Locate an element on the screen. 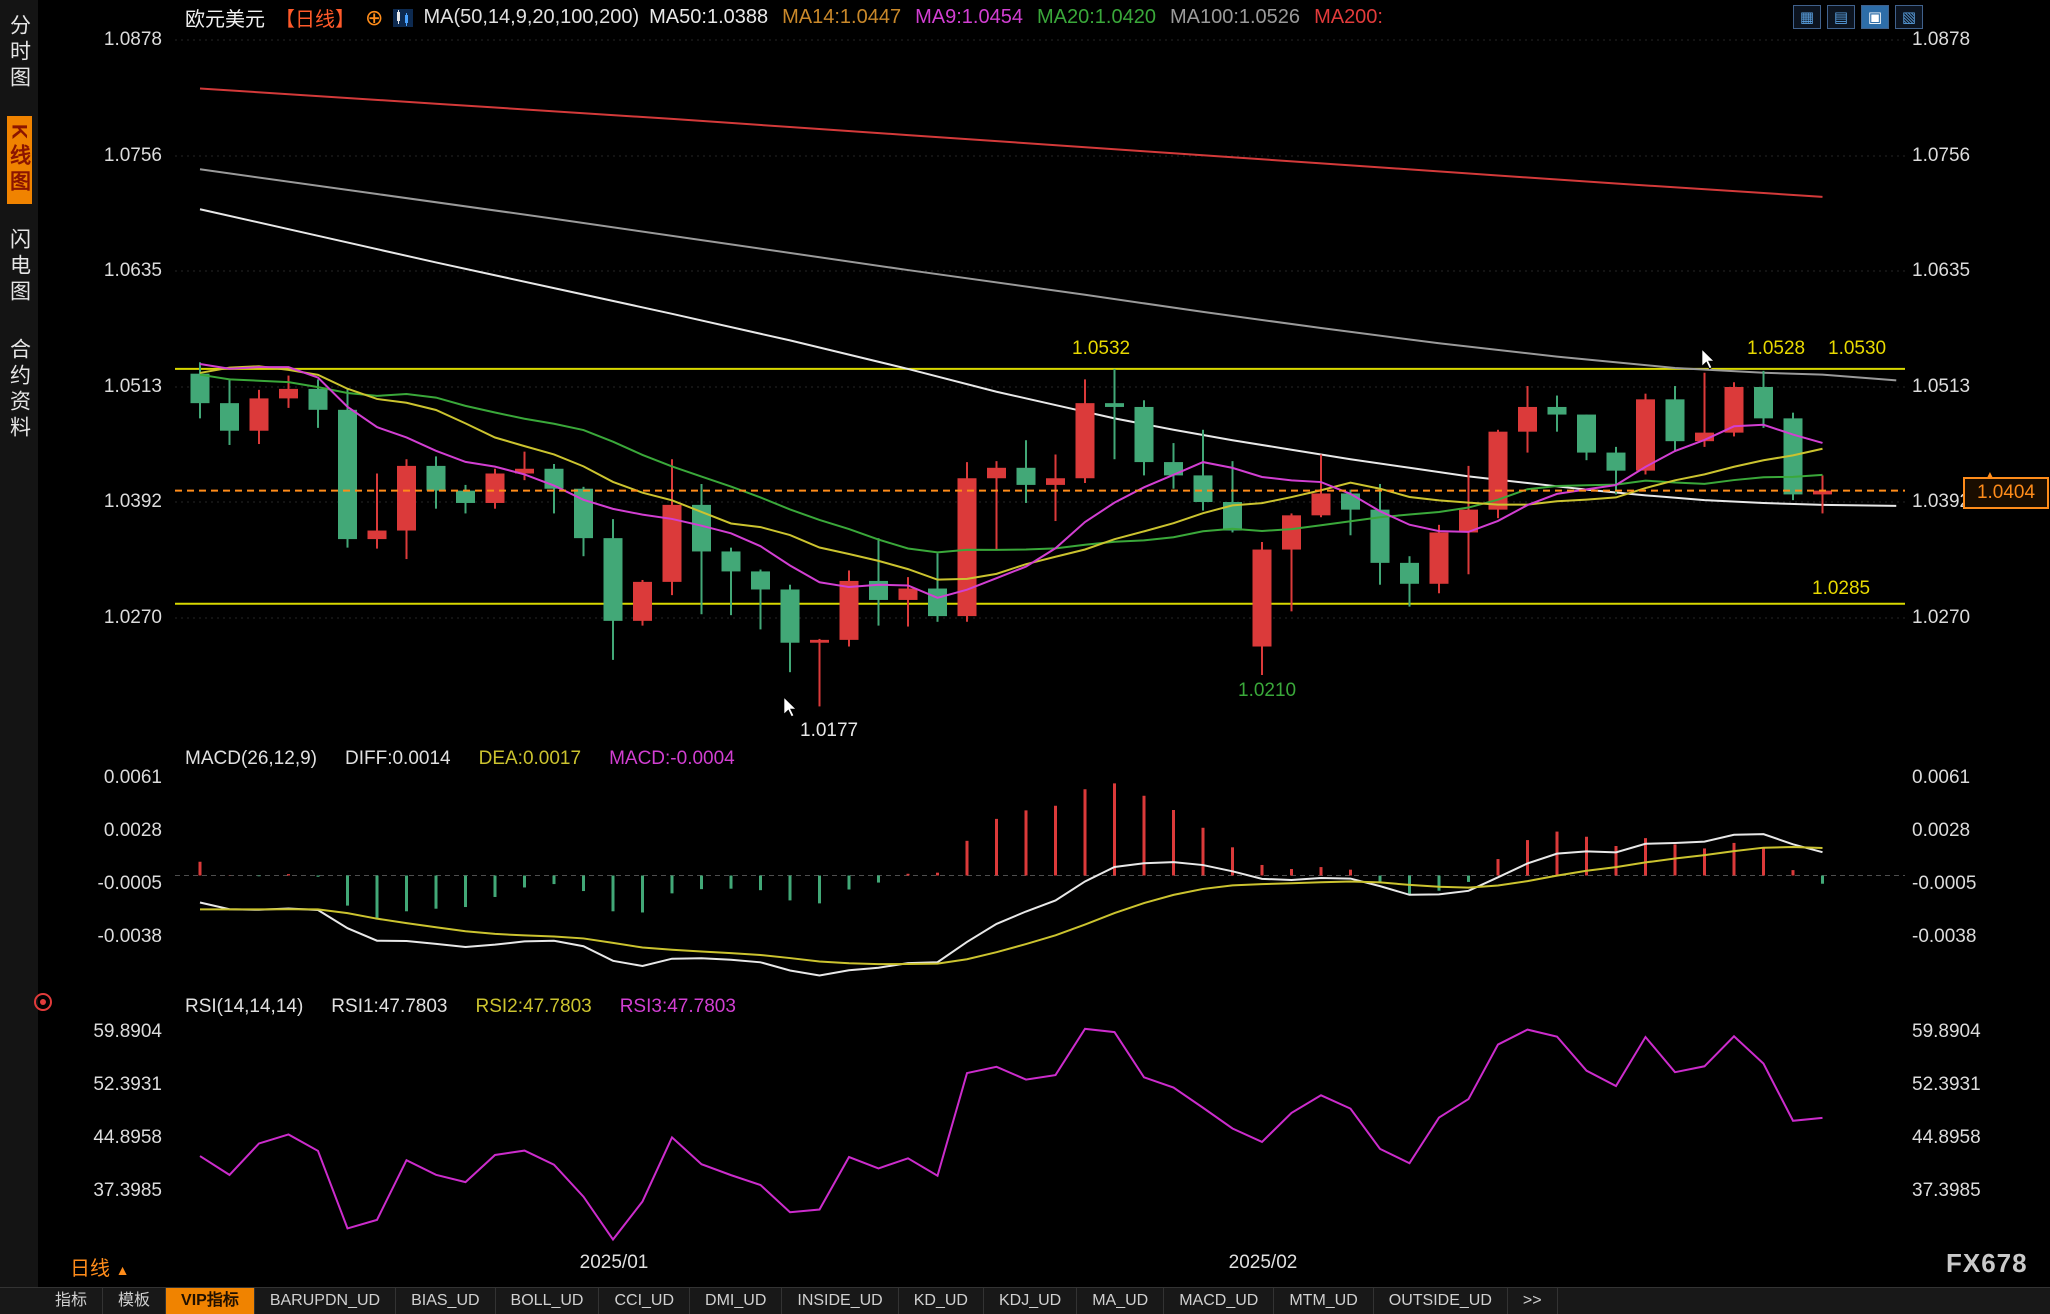 Image resolution: width=2050 pixels, height=1314 pixels. ma-value-label: MA50:1.0388 is located at coordinates (709, 17).